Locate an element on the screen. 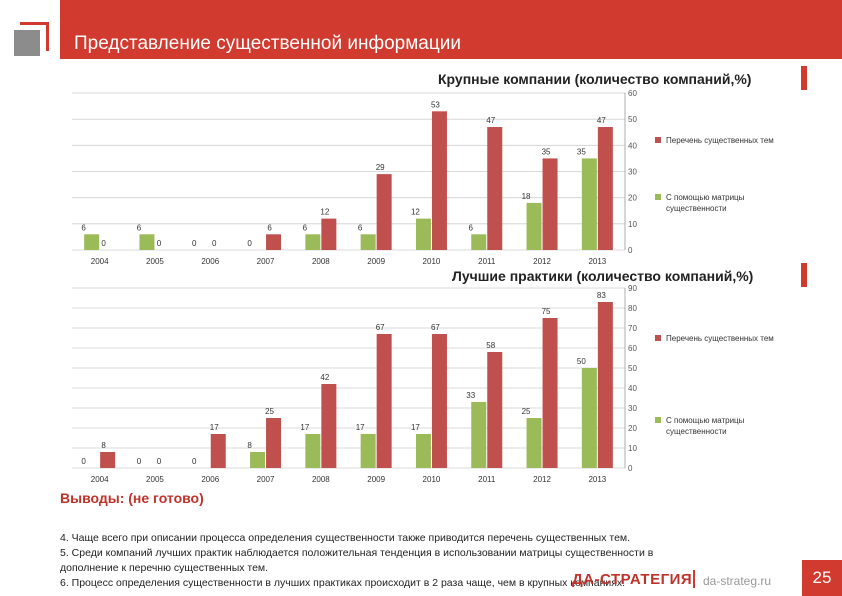 The width and height of the screenshot is (842, 596). data-label: 12 is located at coordinates (415, 212).